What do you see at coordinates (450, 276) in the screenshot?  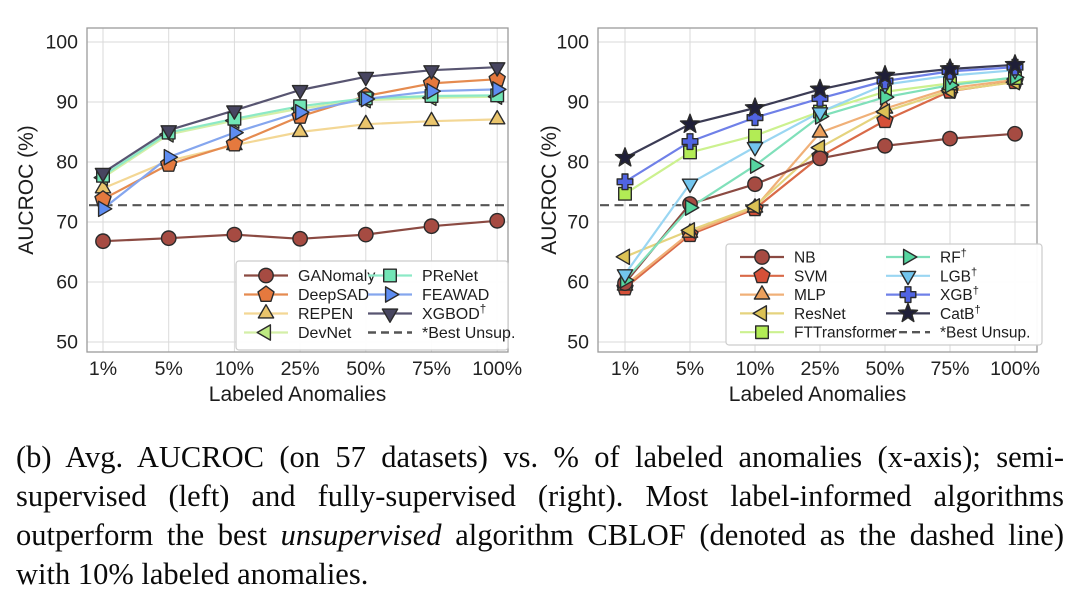 I see `legend-label-PReNet: PReNet` at bounding box center [450, 276].